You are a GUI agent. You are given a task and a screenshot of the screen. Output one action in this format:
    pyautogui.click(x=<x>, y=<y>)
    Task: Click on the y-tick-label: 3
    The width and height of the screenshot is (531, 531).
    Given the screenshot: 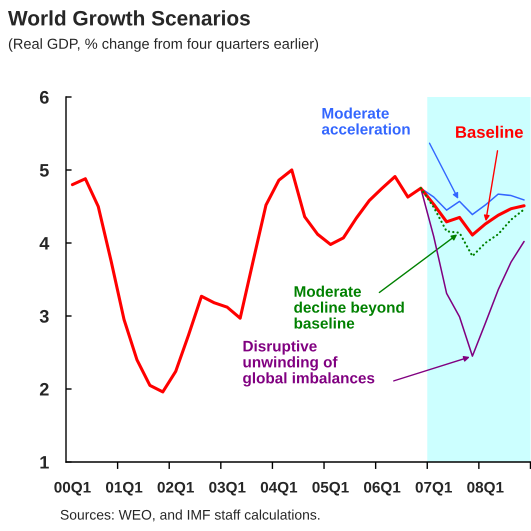 What is the action you would take?
    pyautogui.click(x=44, y=316)
    